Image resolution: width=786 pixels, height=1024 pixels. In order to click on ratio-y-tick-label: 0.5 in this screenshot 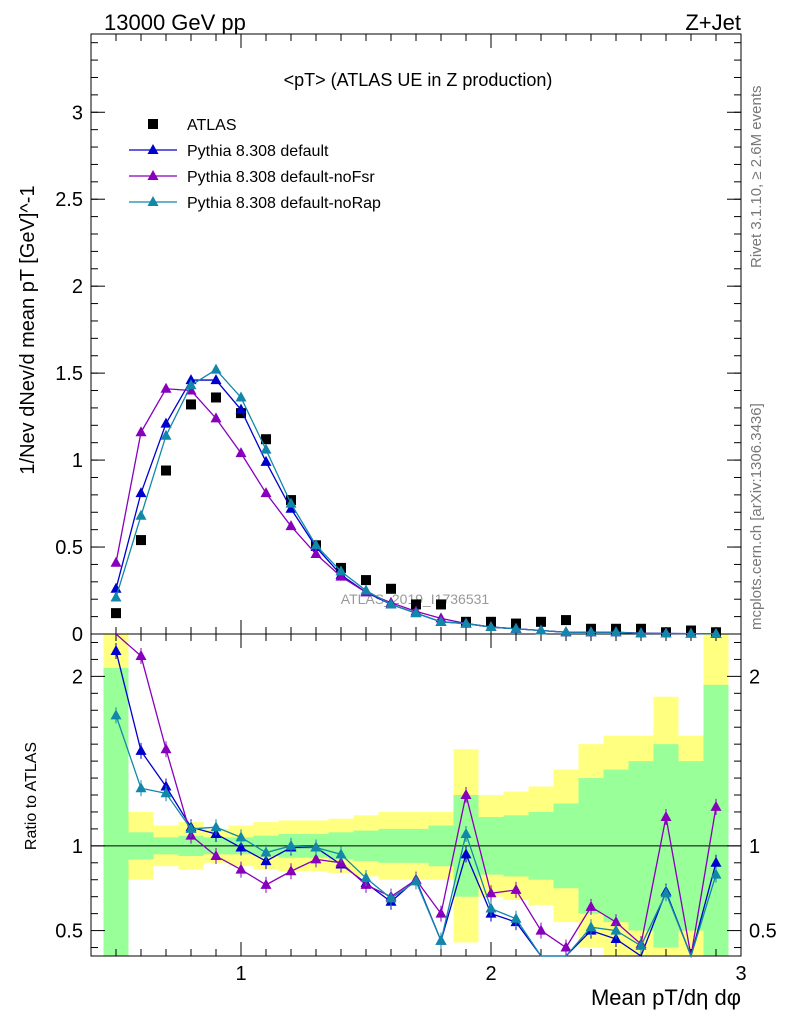, I will do `click(69, 932)`.